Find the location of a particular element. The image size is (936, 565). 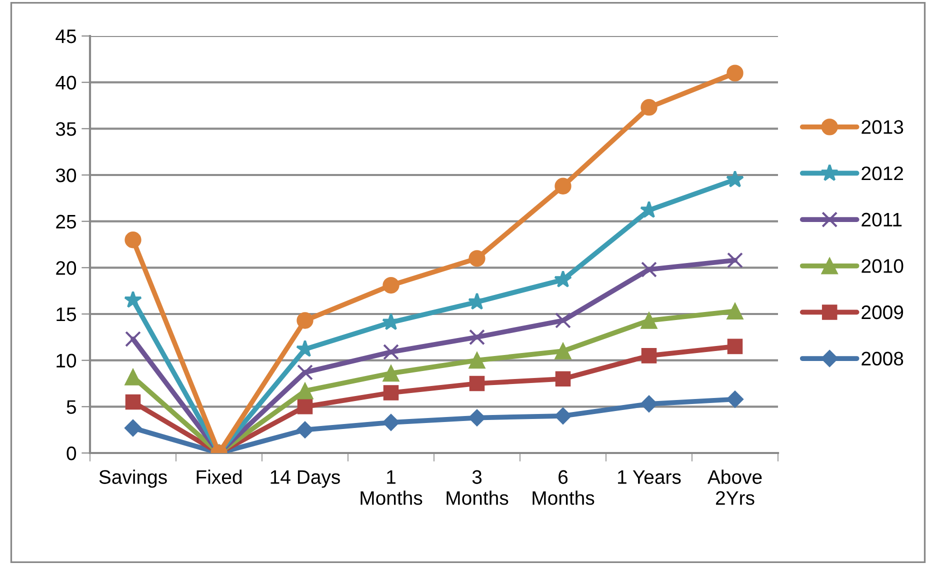

x-tick-label: Savings is located at coordinates (133, 479).